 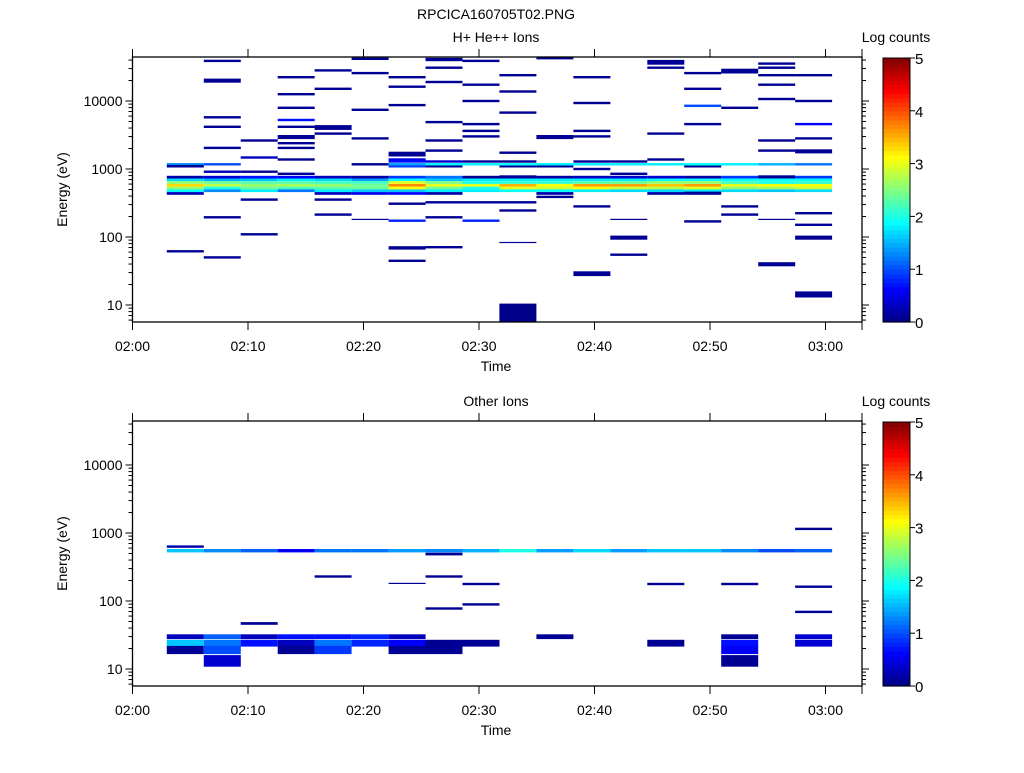 What do you see at coordinates (594, 710) in the screenshot?
I see `x-tick-label: 02:40` at bounding box center [594, 710].